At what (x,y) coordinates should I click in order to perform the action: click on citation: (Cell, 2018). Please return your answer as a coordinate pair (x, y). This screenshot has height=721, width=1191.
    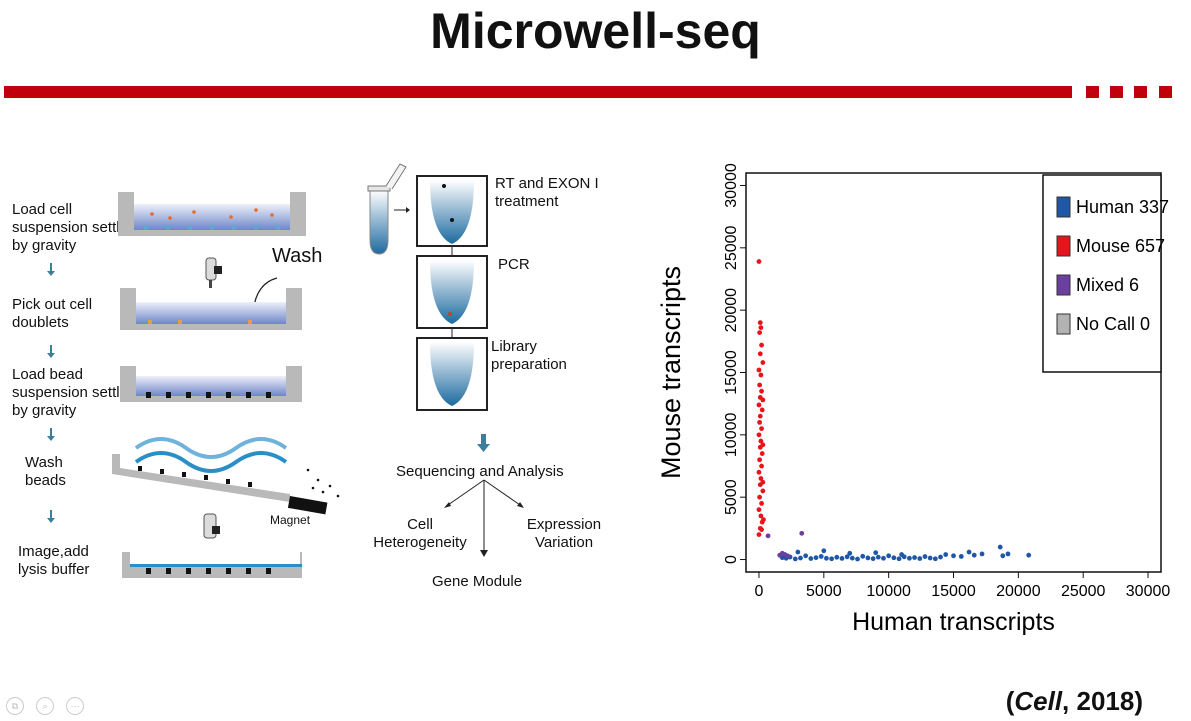
    Looking at the image, I should click on (1074, 701).